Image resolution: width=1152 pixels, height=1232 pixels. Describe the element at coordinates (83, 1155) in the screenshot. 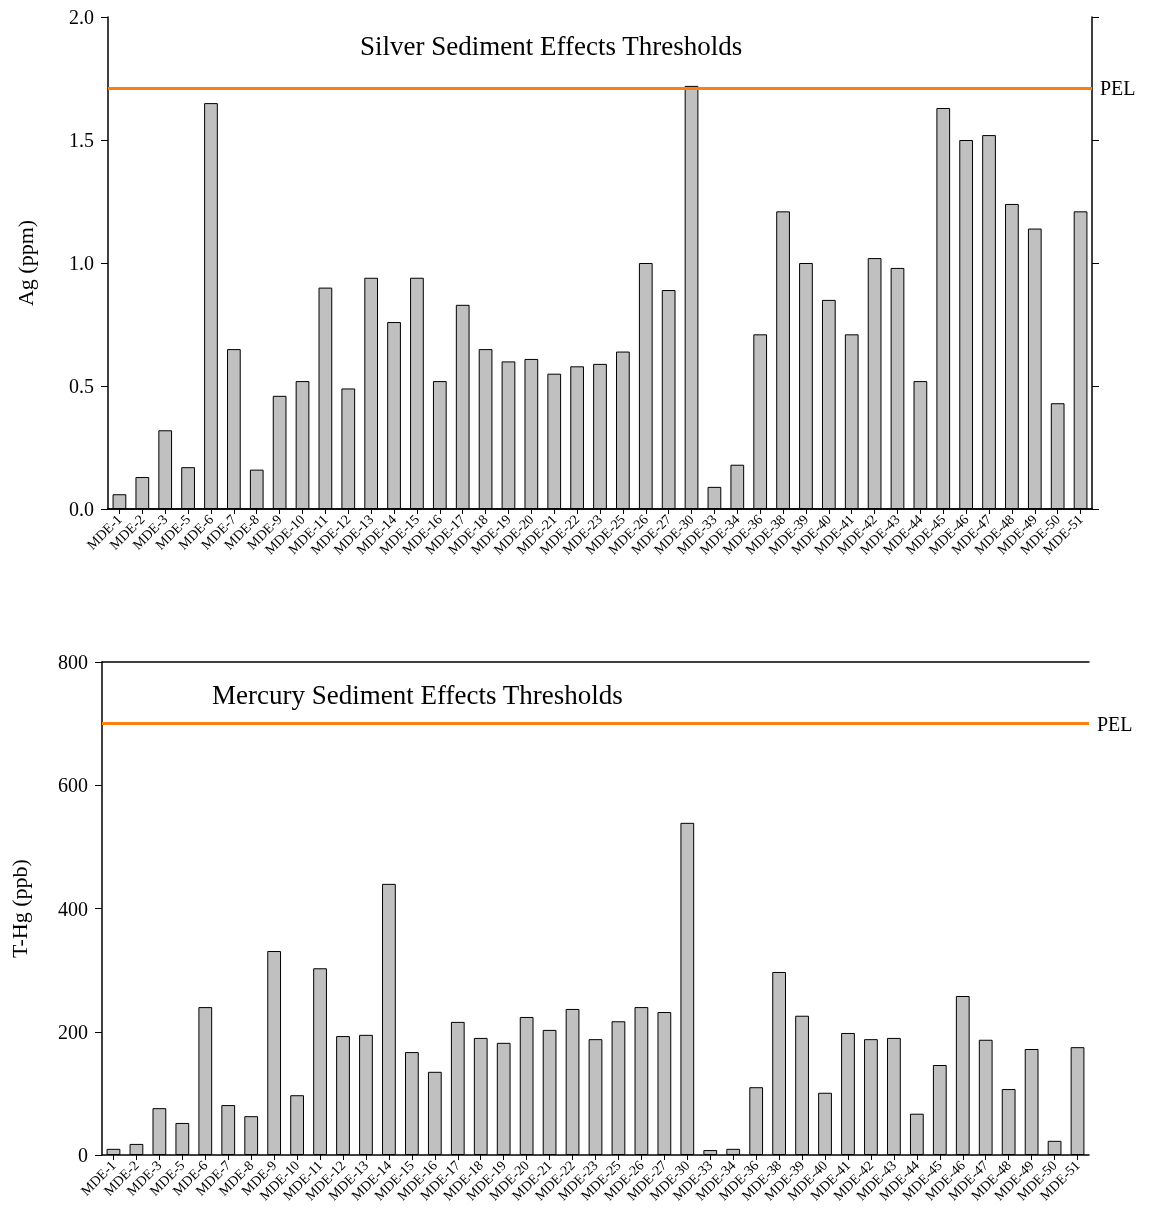

I see `y-tick-label: 0` at that location.